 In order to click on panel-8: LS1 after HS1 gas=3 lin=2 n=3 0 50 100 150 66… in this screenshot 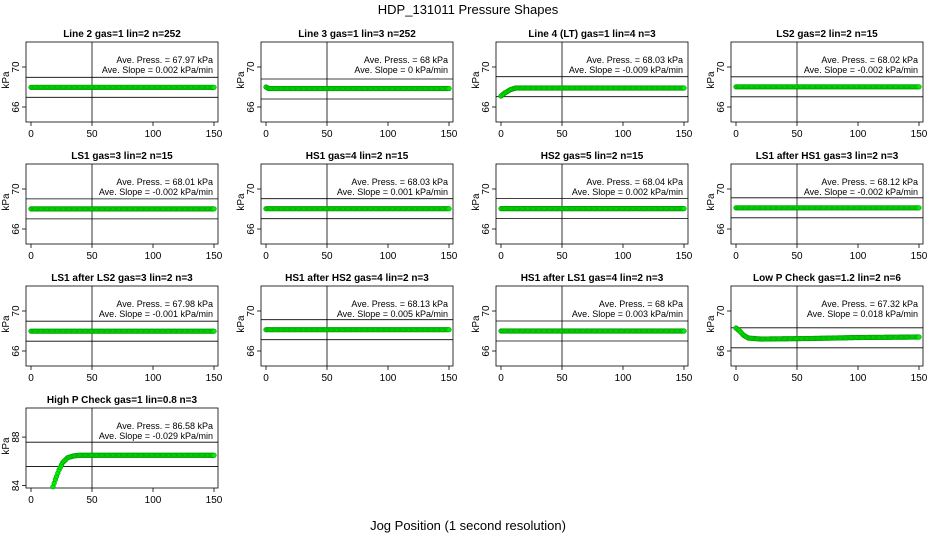, I will do `click(817, 206)`.